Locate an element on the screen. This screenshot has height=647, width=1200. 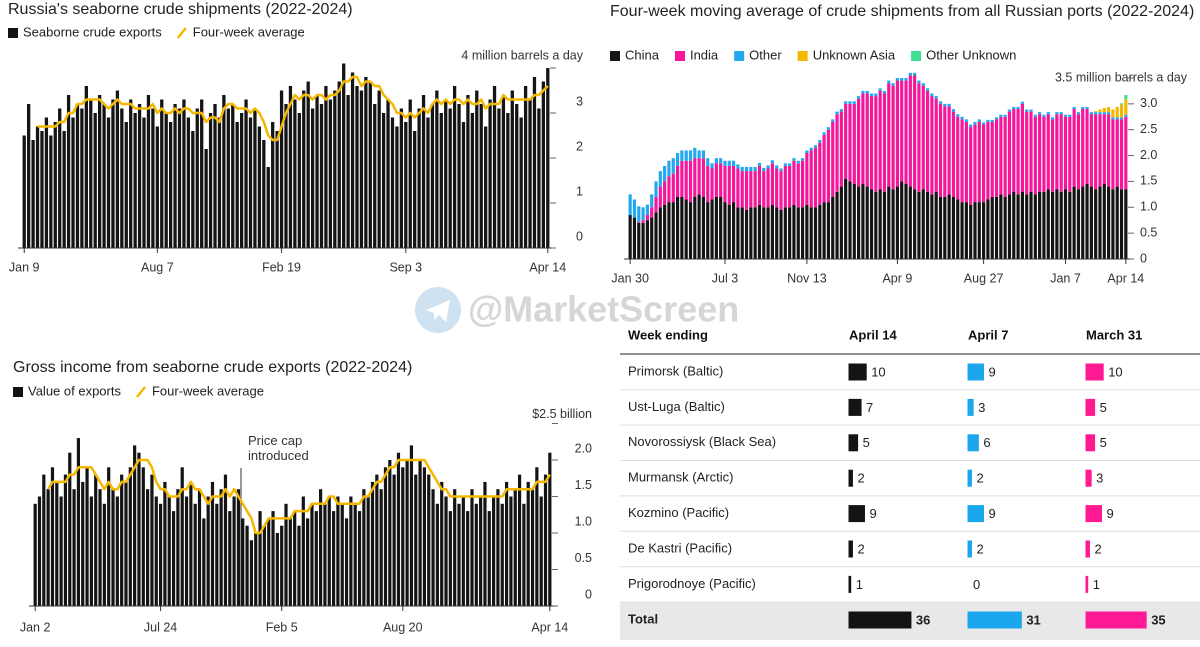
row-label: Ust-Luga (Baltic) is located at coordinates (676, 406).